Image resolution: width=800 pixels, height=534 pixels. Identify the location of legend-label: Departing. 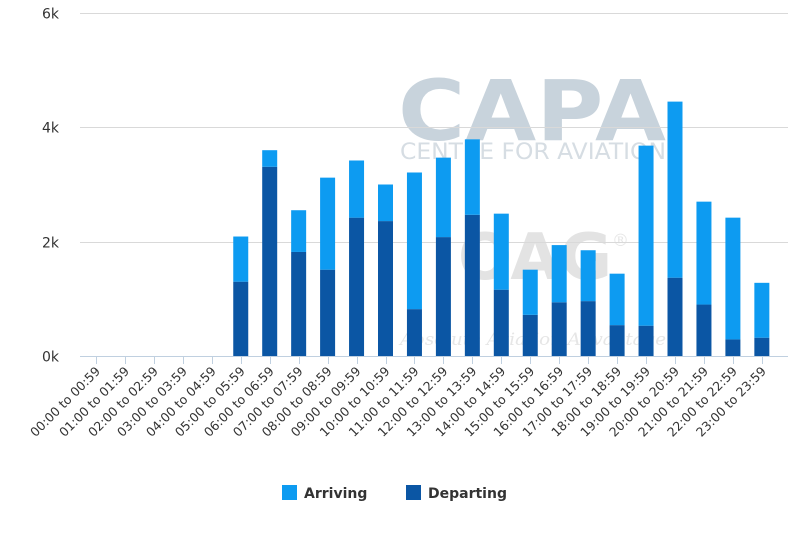
(467, 494).